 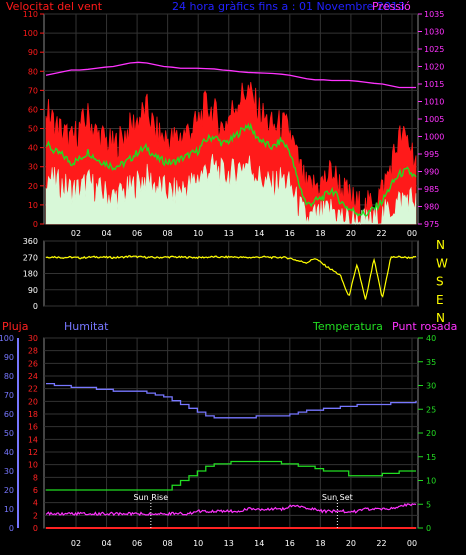 I want to click on pressure-tick-label: 985, so click(x=431, y=189).